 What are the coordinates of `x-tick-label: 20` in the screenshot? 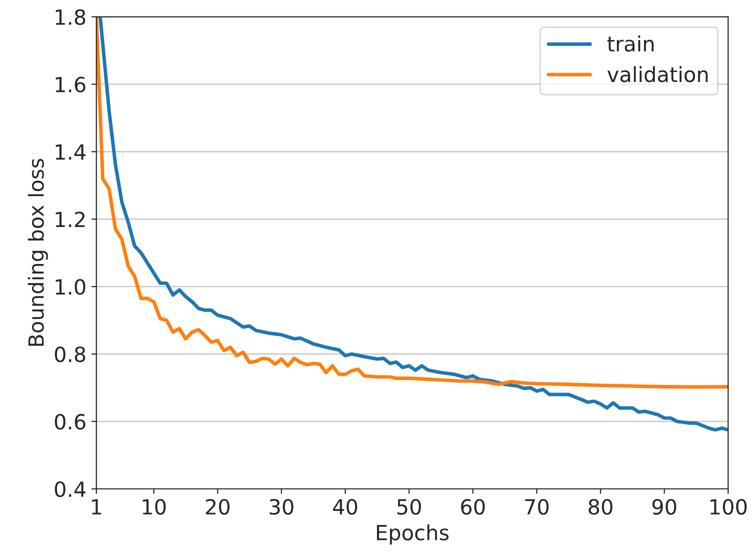 It's located at (218, 506).